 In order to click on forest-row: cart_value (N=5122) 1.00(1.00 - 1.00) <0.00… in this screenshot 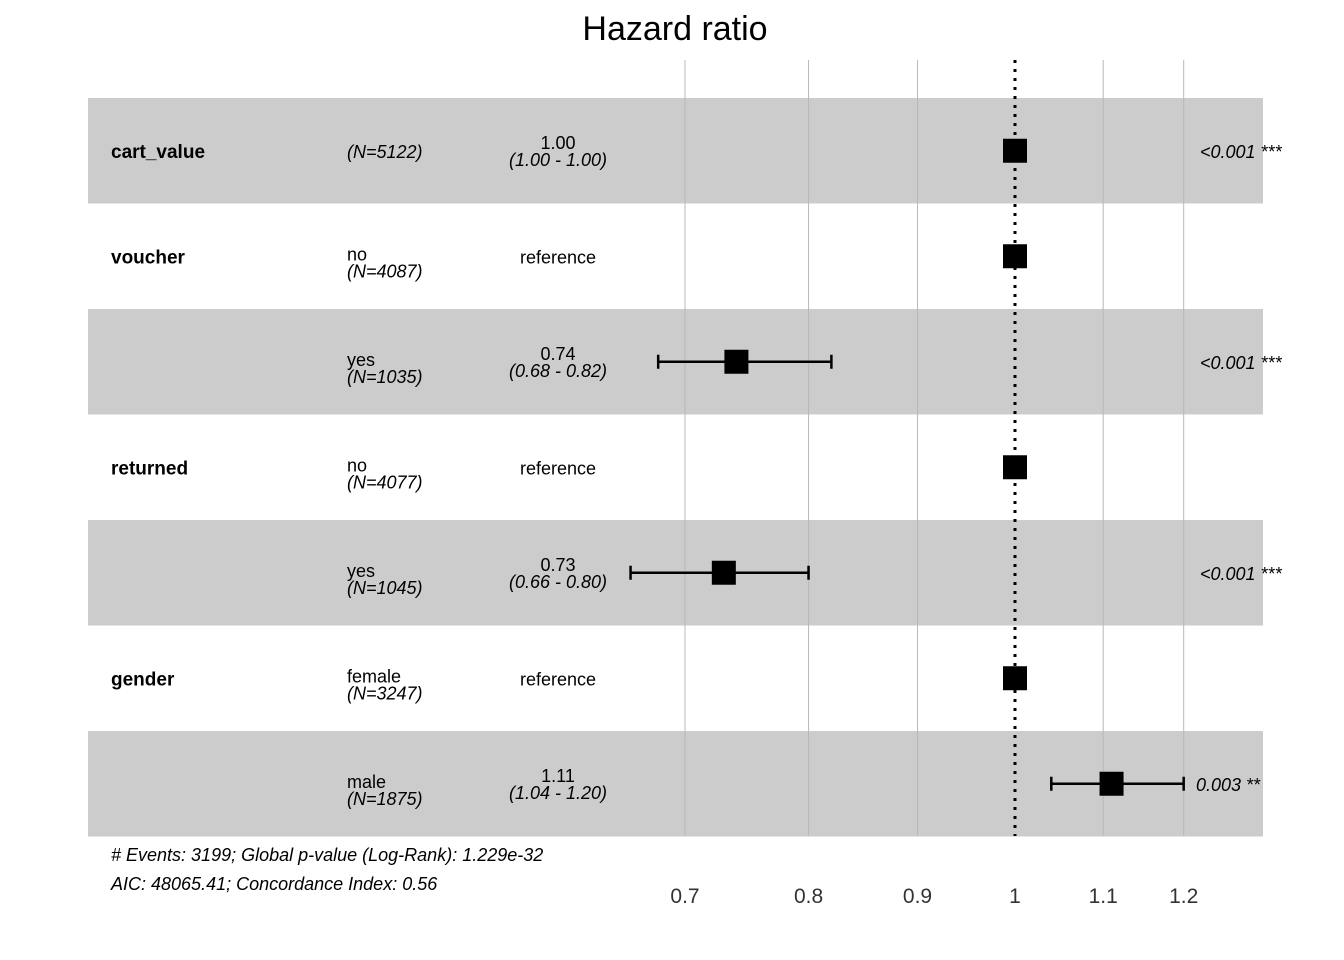, I will do `click(697, 151)`.